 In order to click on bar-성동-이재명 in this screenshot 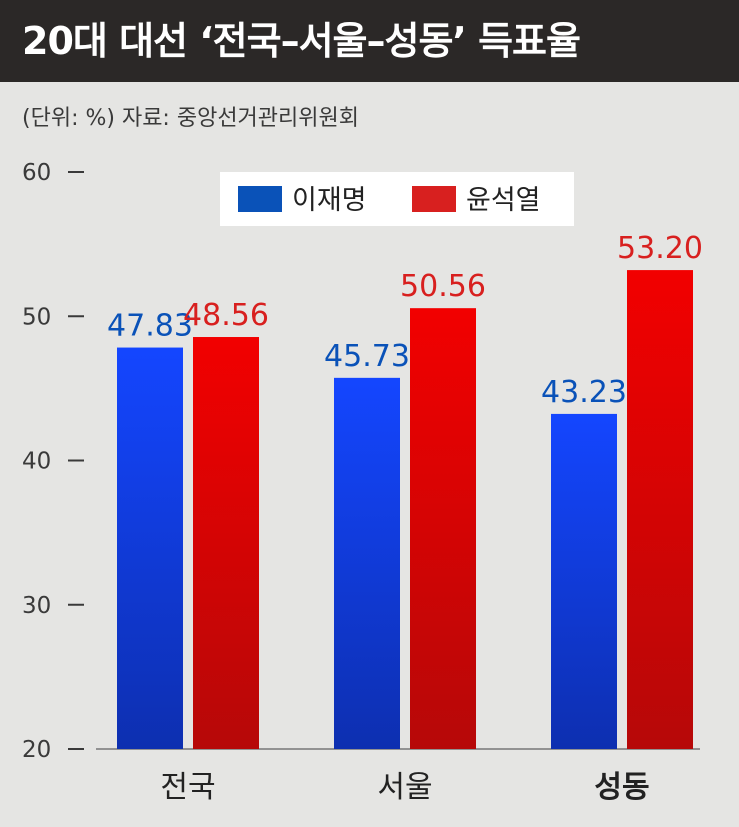, I will do `click(584, 581)`.